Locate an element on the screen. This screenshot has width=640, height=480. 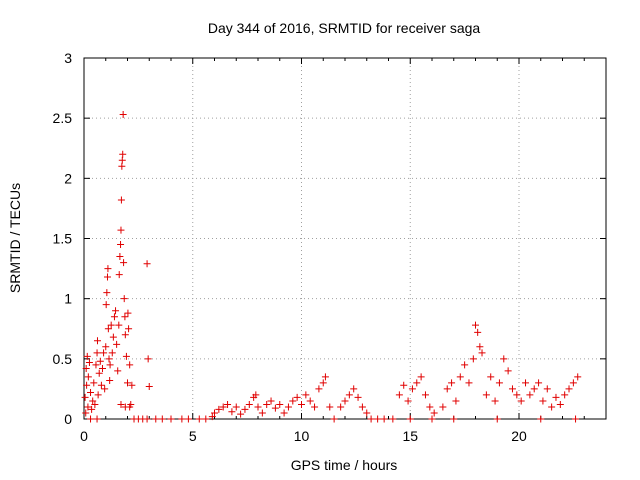
x-axis-label: GPS time / hours is located at coordinates (344, 465).